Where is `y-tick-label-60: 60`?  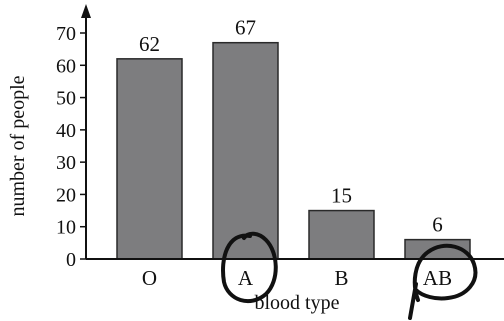 y-tick-label-60: 60 is located at coordinates (66, 66).